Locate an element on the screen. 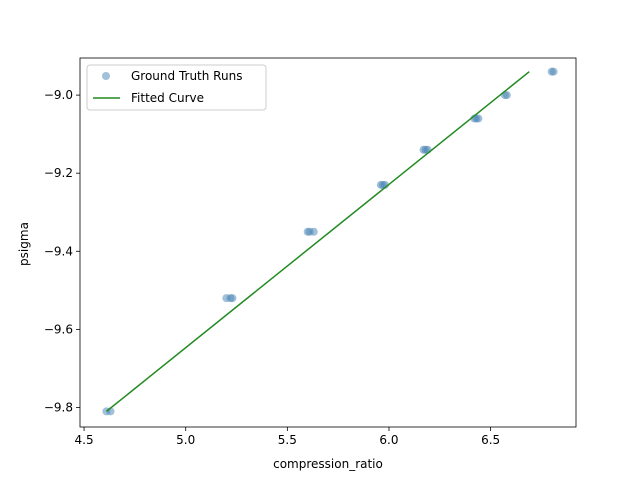  y-axis-label: psigma is located at coordinates (24, 244).